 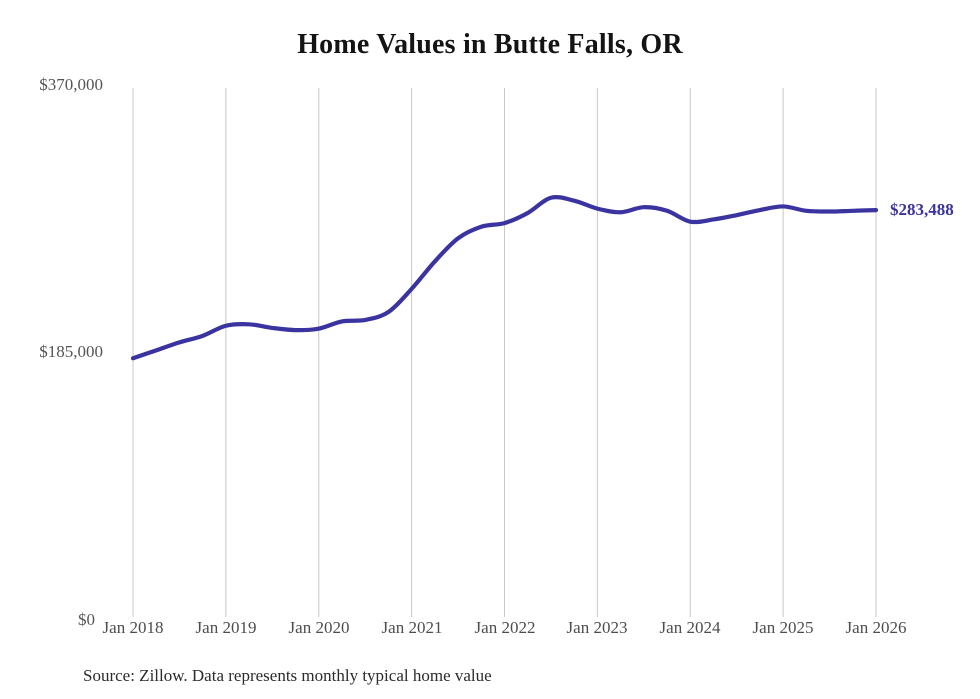 What do you see at coordinates (319, 627) in the screenshot?
I see `x-tick-label-jan-2020: Jan 2020` at bounding box center [319, 627].